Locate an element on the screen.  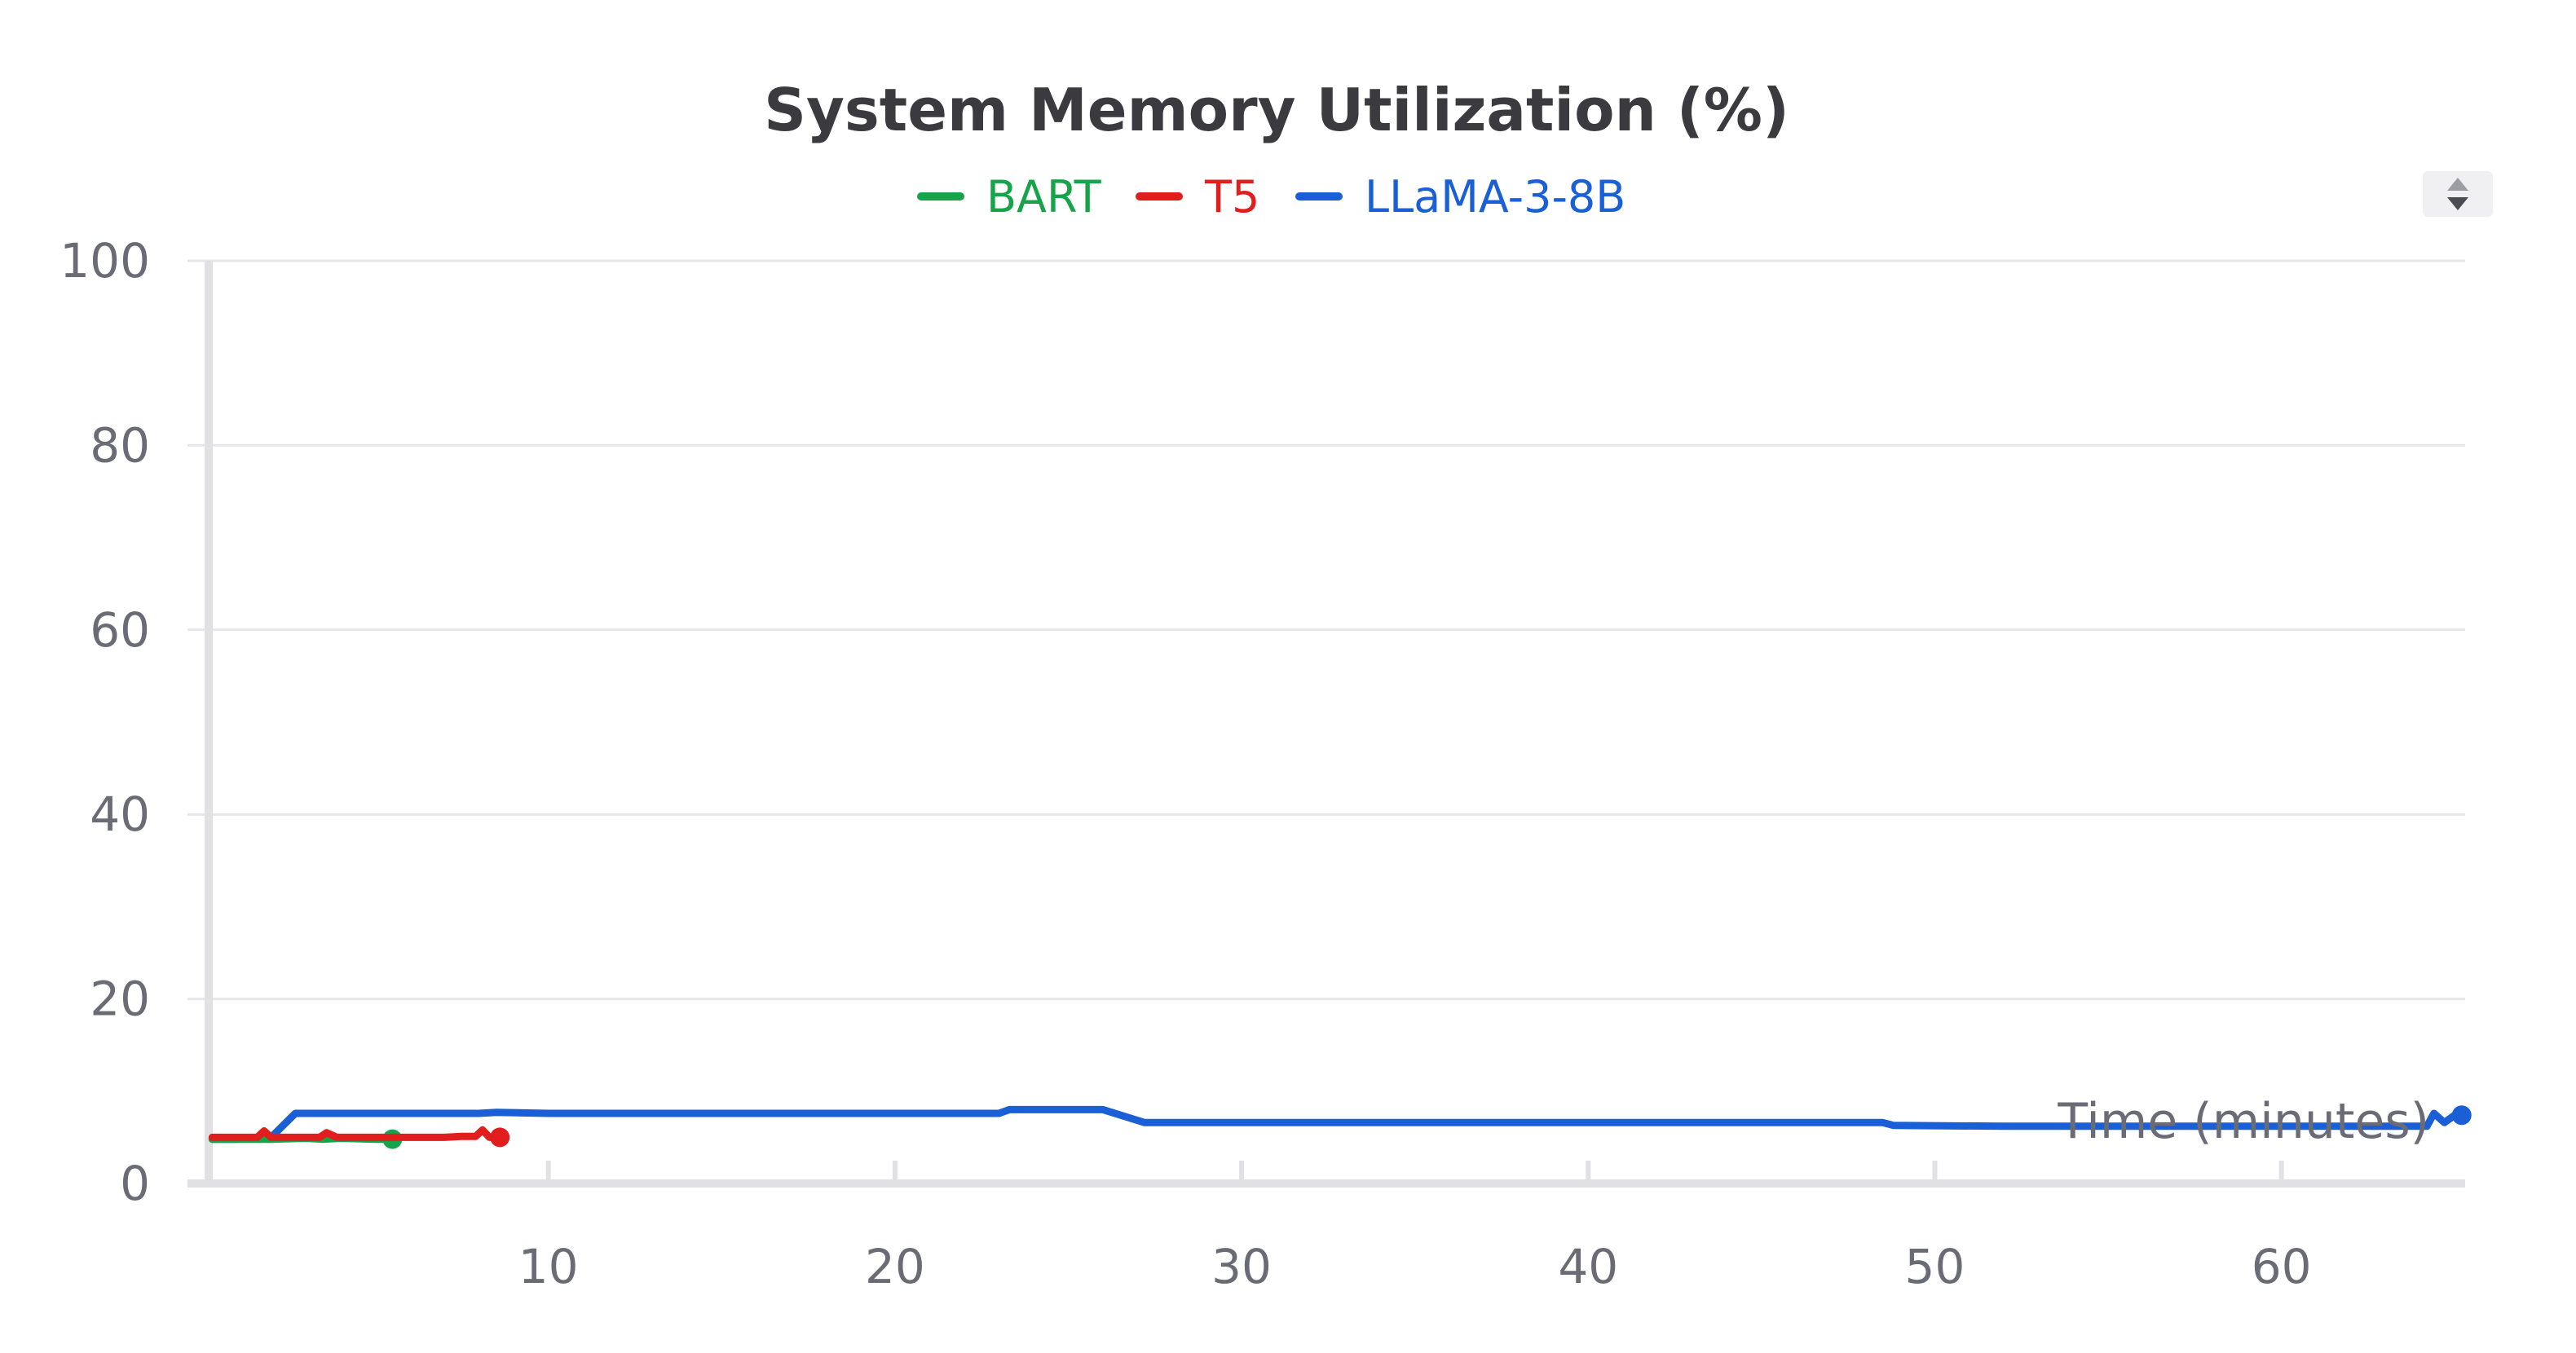
chart-legend: BART T5 LLaMA-3-8B is located at coordinates (1271, 197).